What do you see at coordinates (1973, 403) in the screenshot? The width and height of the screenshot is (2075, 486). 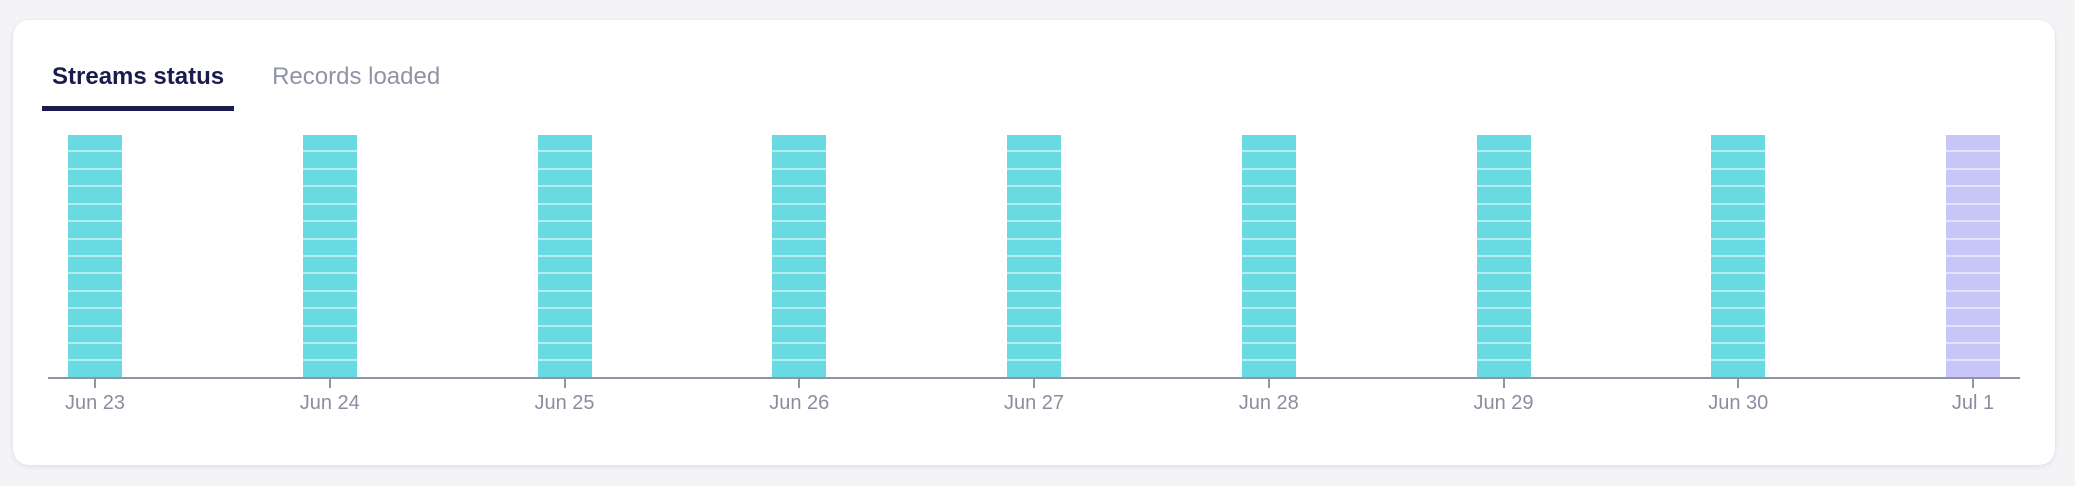 I see `x-axis-label: Jul 1` at bounding box center [1973, 403].